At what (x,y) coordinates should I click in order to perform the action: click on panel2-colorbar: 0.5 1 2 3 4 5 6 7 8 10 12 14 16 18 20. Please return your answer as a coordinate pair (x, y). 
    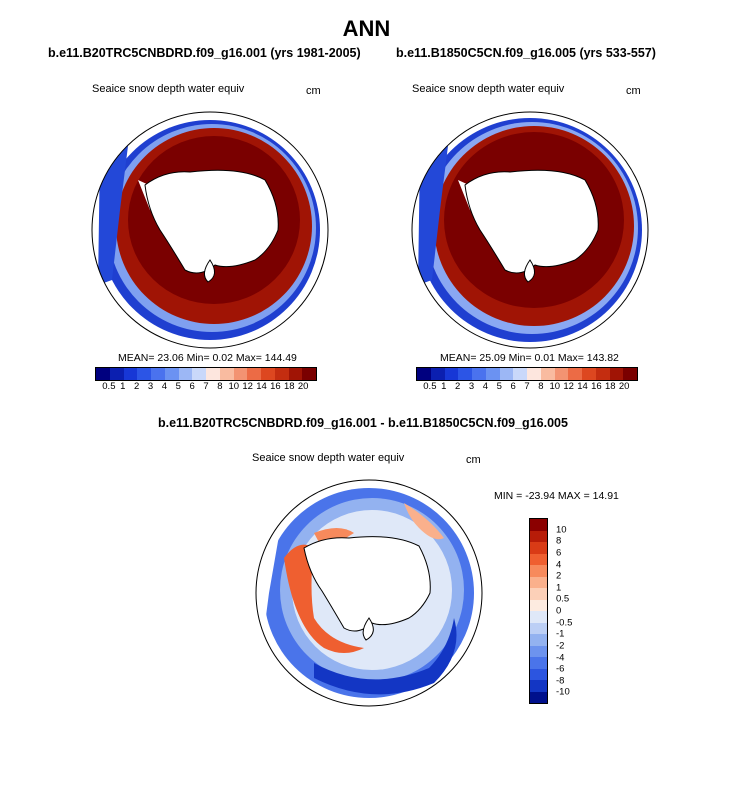
    Looking at the image, I should click on (527, 381).